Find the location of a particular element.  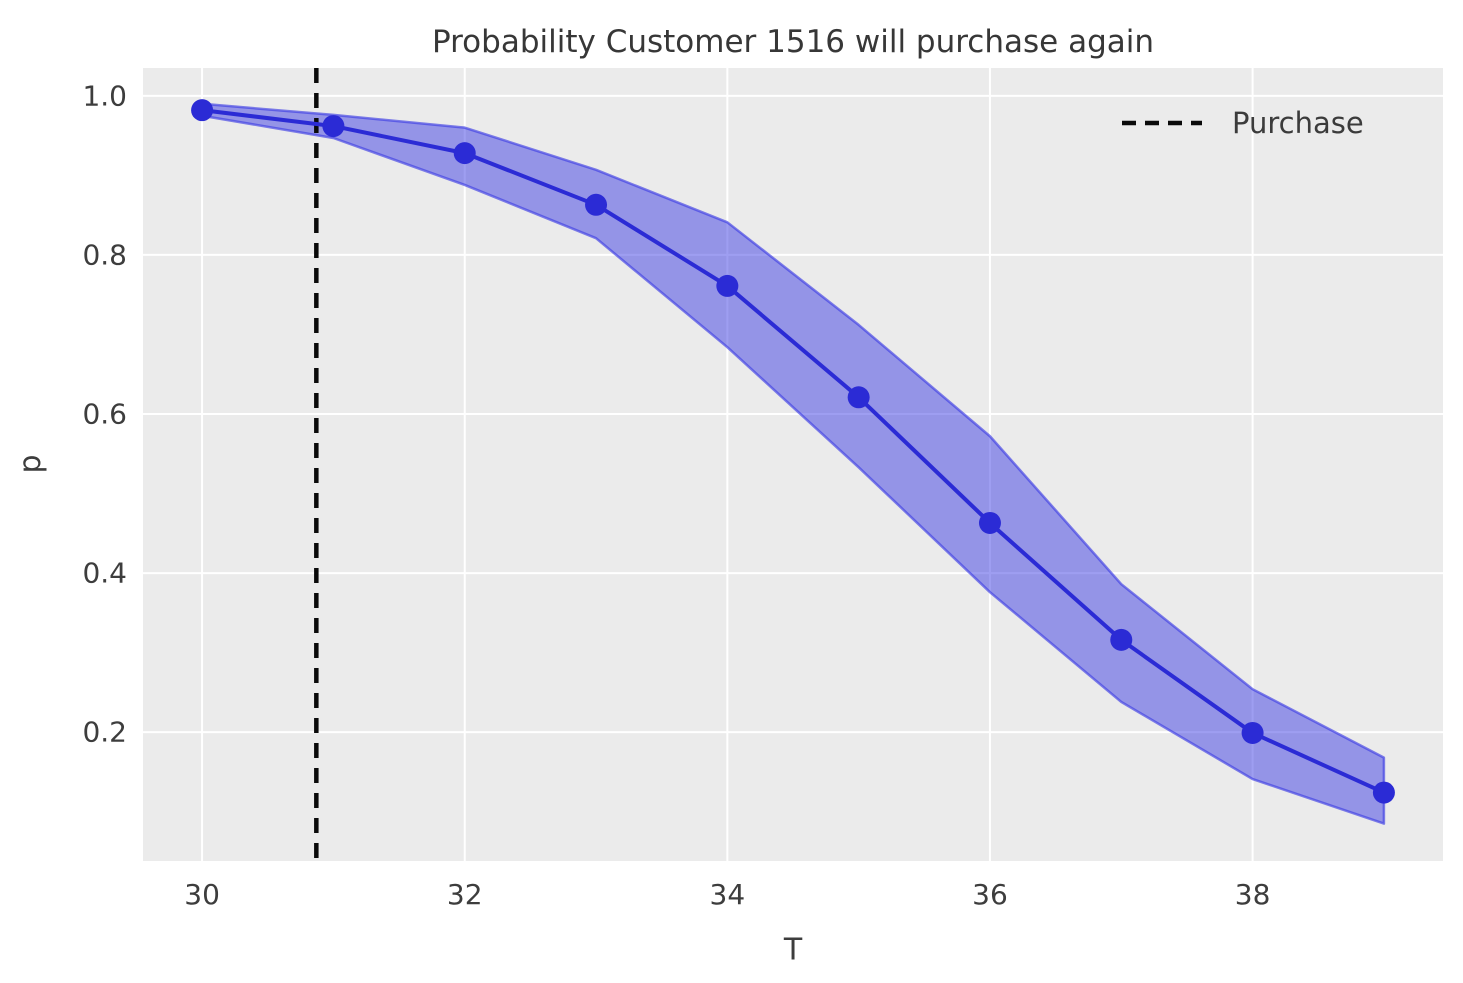

legend-label-purchase: Purchase is located at coordinates (1298, 123).